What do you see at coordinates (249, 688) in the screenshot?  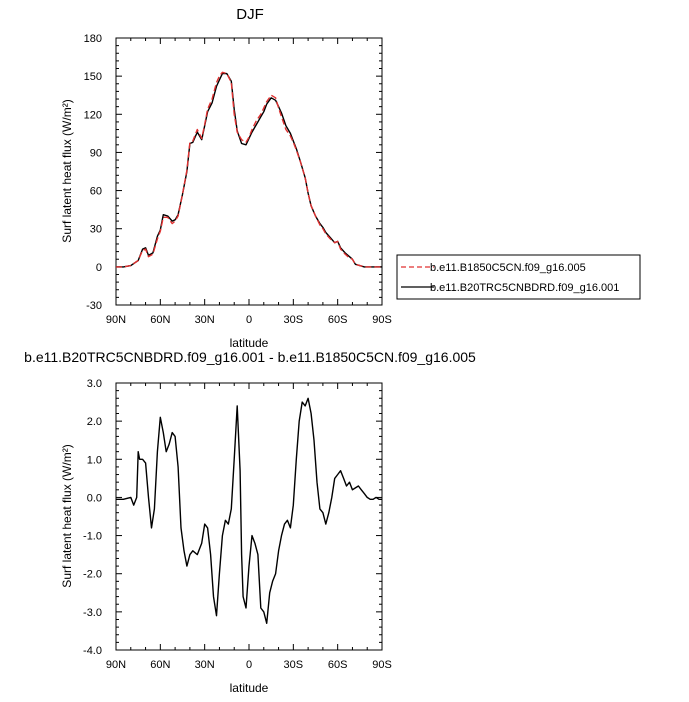 I see `bottom-x-axis-label: latitude` at bounding box center [249, 688].